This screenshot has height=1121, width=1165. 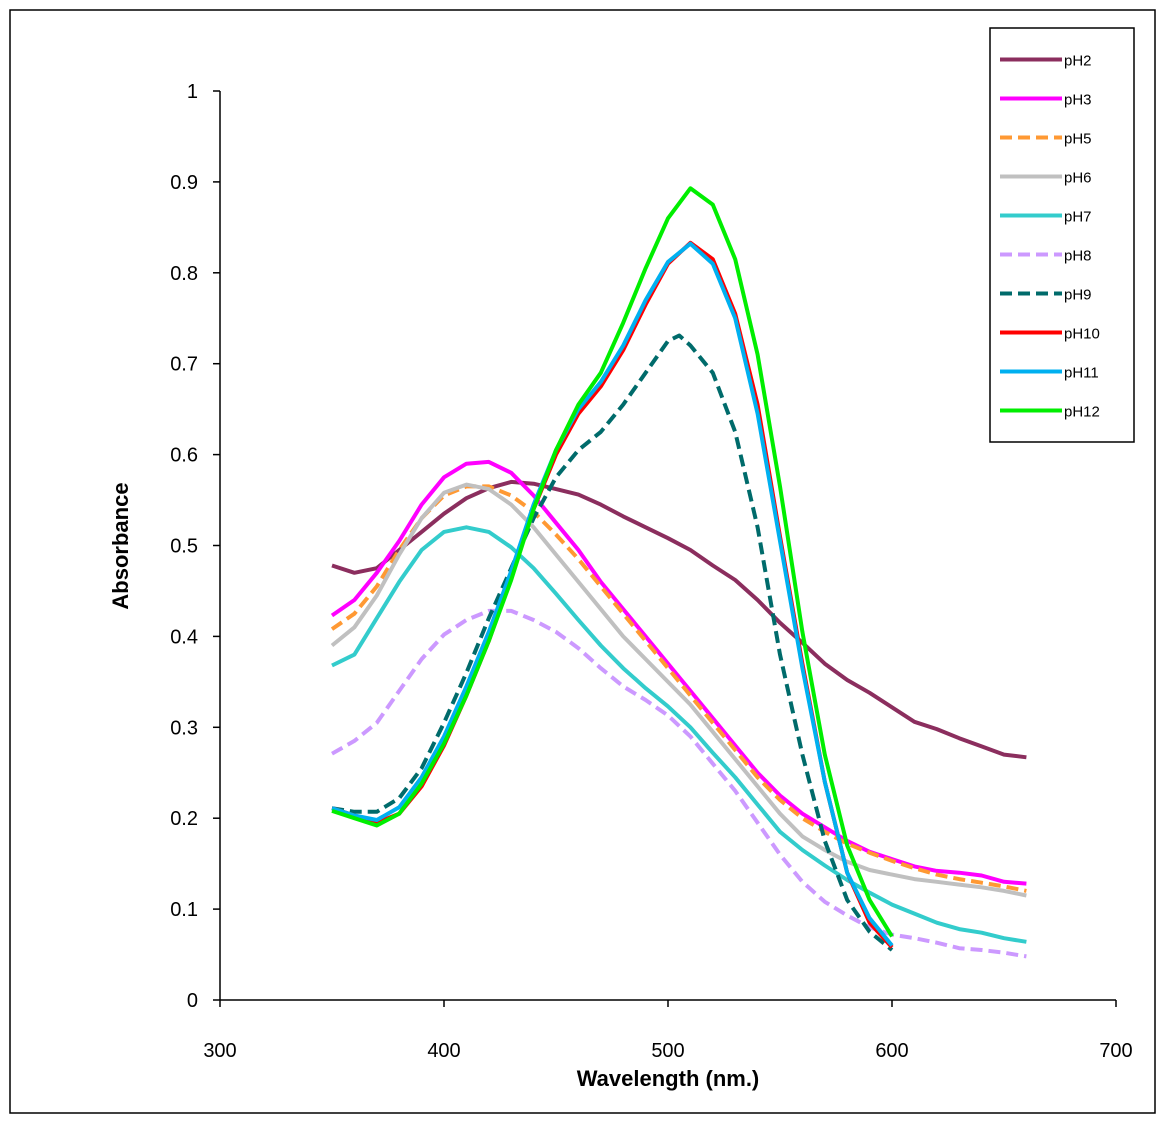 I want to click on legend-label: pH12, so click(x=1082, y=412).